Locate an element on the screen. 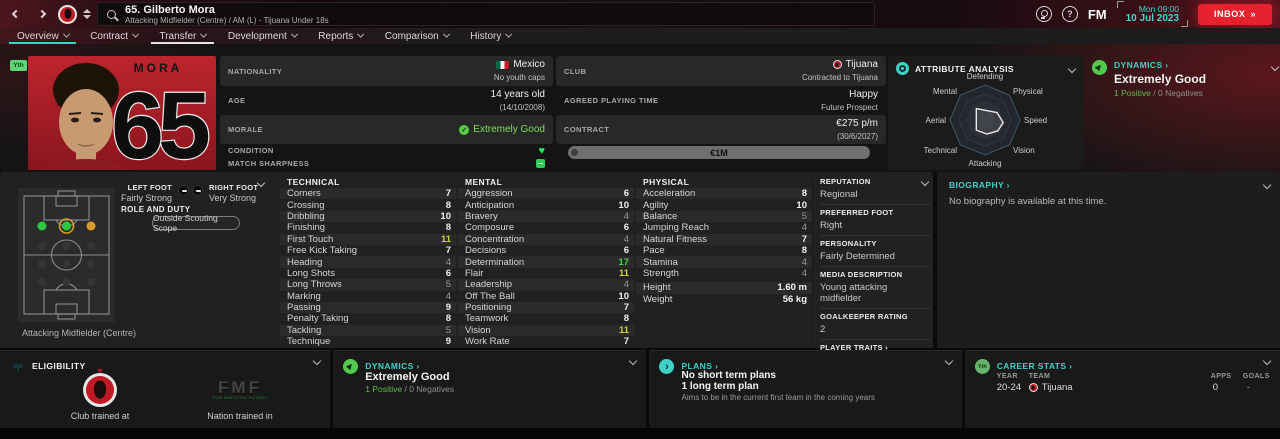  attribute-label: Bravery is located at coordinates (481, 216).